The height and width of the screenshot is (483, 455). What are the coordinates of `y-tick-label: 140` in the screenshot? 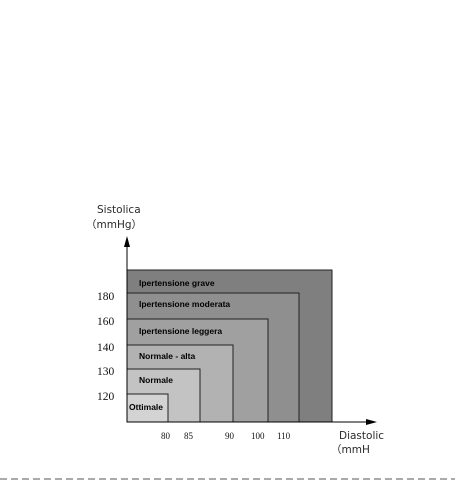 It's located at (106, 348).